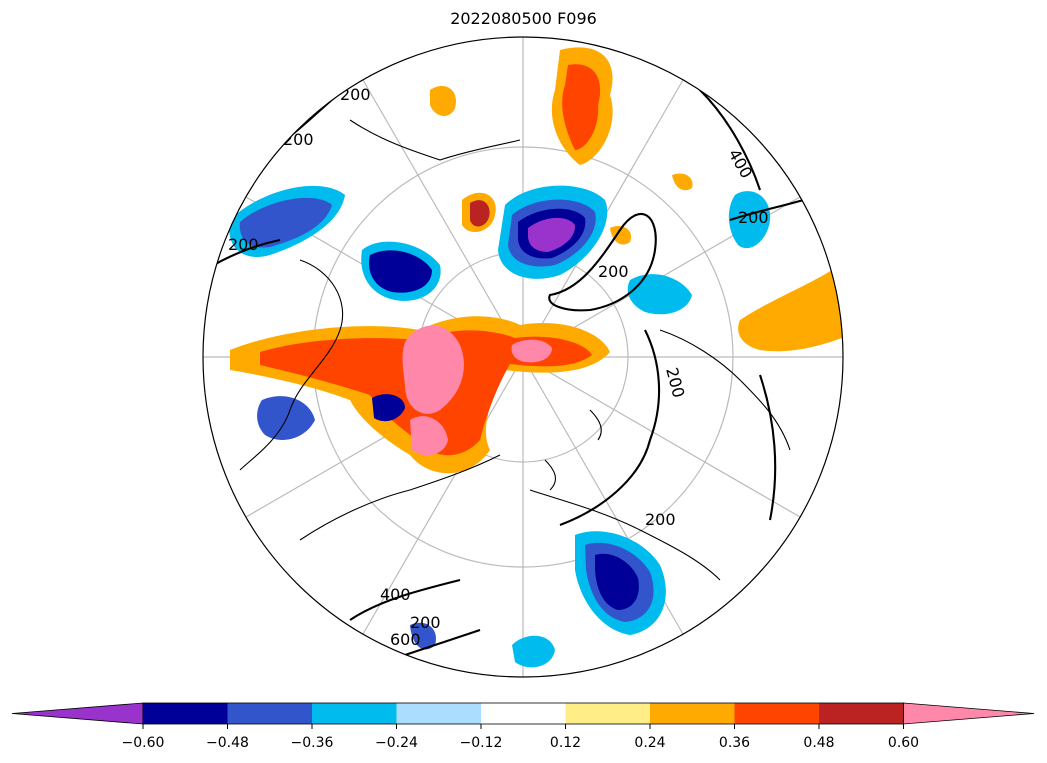  Describe the element at coordinates (903, 743) in the screenshot. I see `colorbar-tick-label: 0.60` at that location.